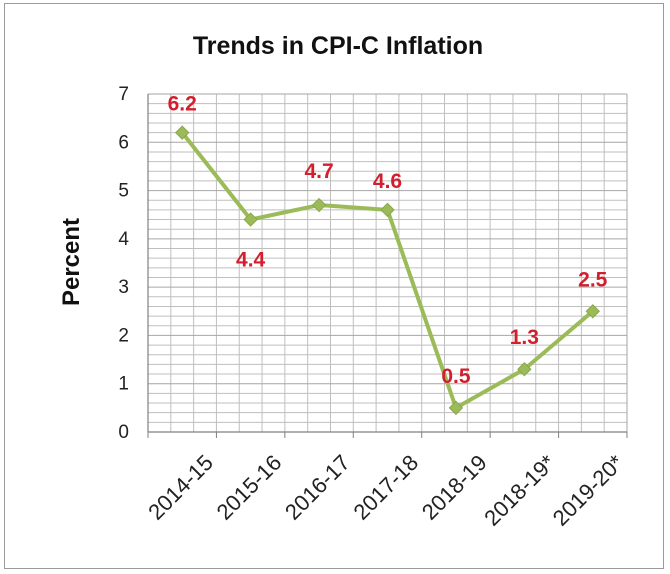 This screenshot has width=670, height=574. What do you see at coordinates (251, 260) in the screenshot?
I see `data-label: 4.4` at bounding box center [251, 260].